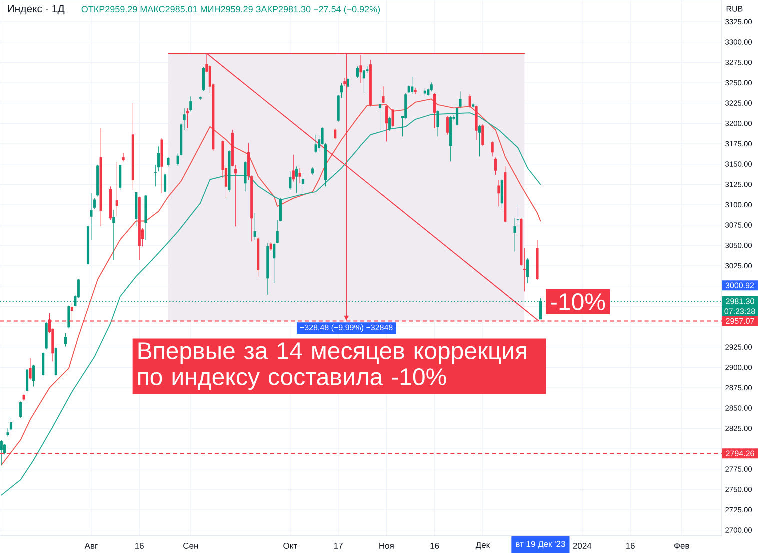 The width and height of the screenshot is (758, 553). I want to click on text: 07:23:28, so click(740, 311).